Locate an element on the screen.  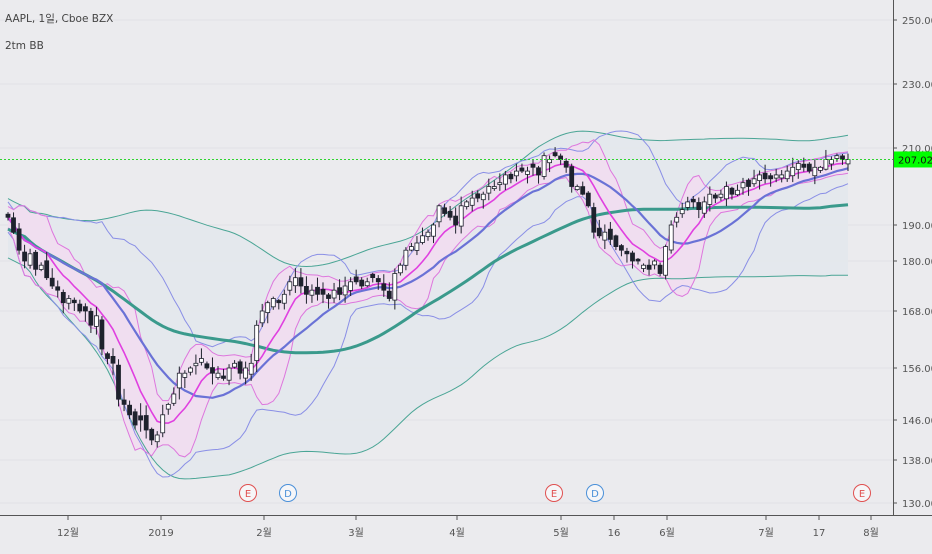
current-price-label: 207.02 is located at coordinates (915, 160).